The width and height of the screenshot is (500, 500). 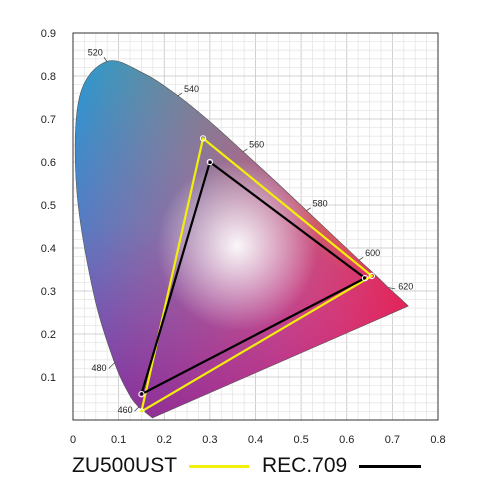 I want to click on wavelength-label: 460, so click(x=125, y=410).